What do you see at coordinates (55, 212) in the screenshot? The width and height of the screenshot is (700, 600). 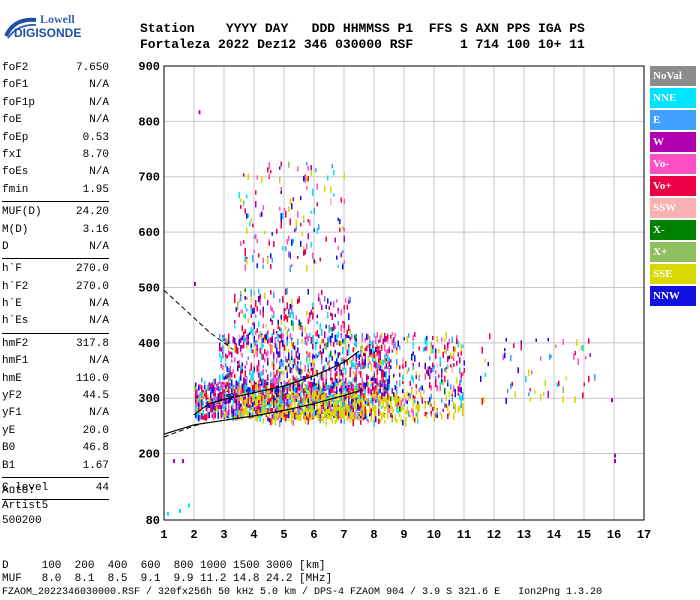 I see `param-row: MUF(D) 24.20` at bounding box center [55, 212].